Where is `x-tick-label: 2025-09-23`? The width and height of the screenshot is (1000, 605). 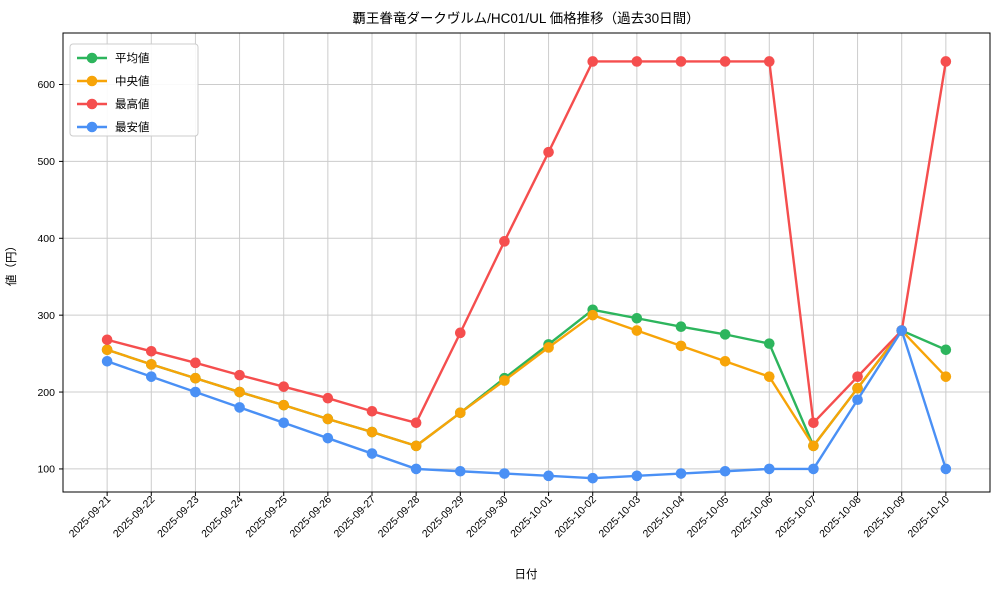
x-tick-label: 2025-09-23 is located at coordinates (178, 517).